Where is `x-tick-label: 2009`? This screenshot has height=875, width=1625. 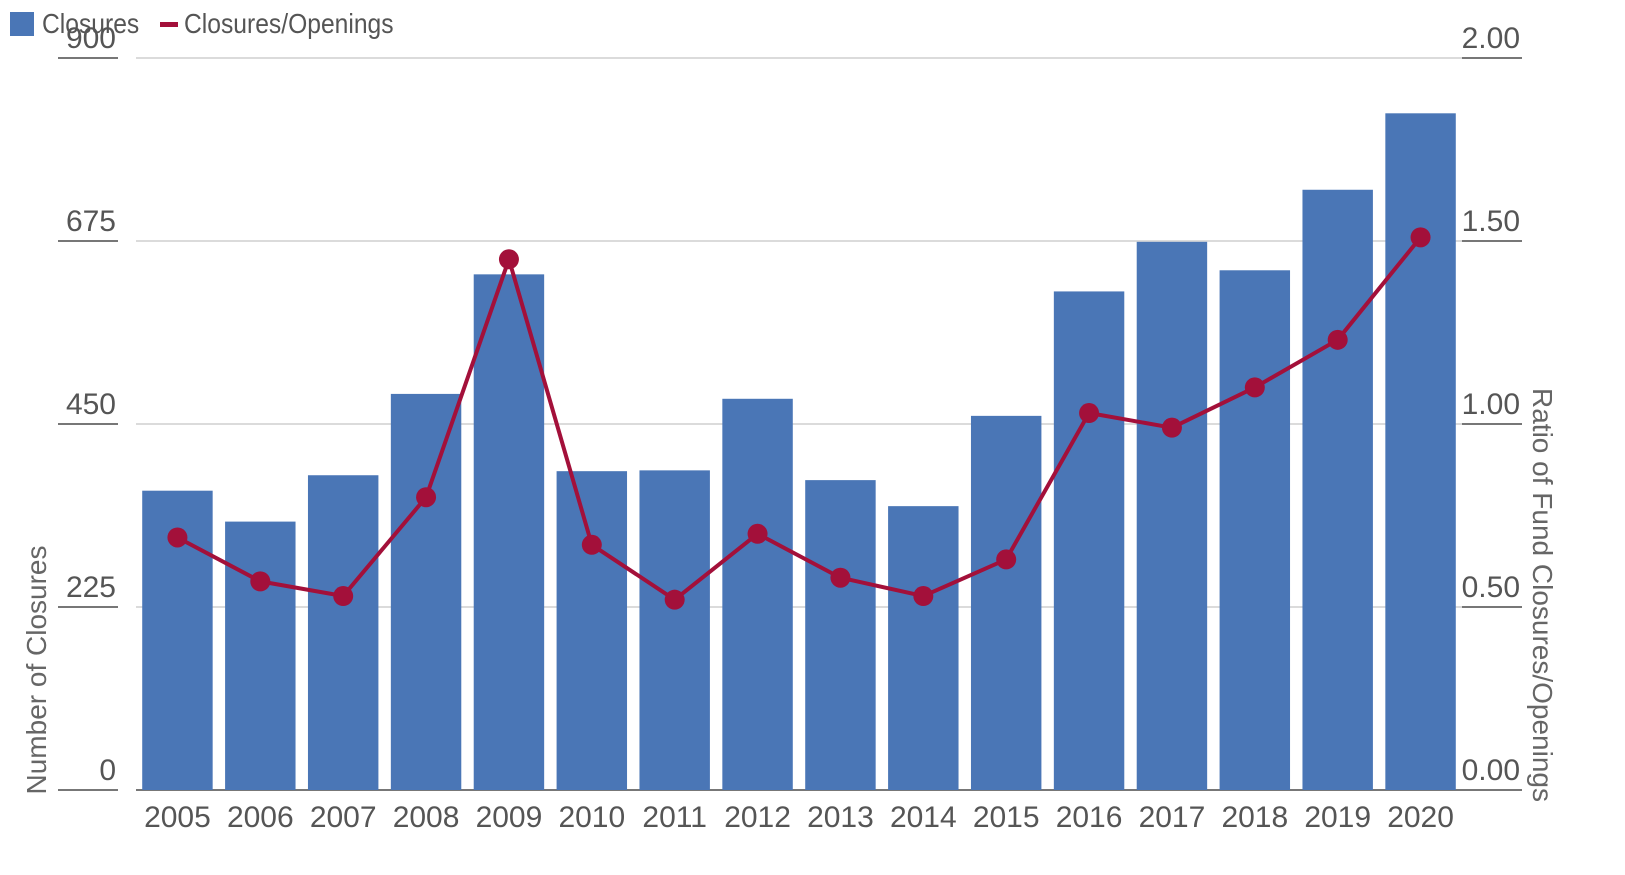
x-tick-label: 2009 is located at coordinates (509, 817).